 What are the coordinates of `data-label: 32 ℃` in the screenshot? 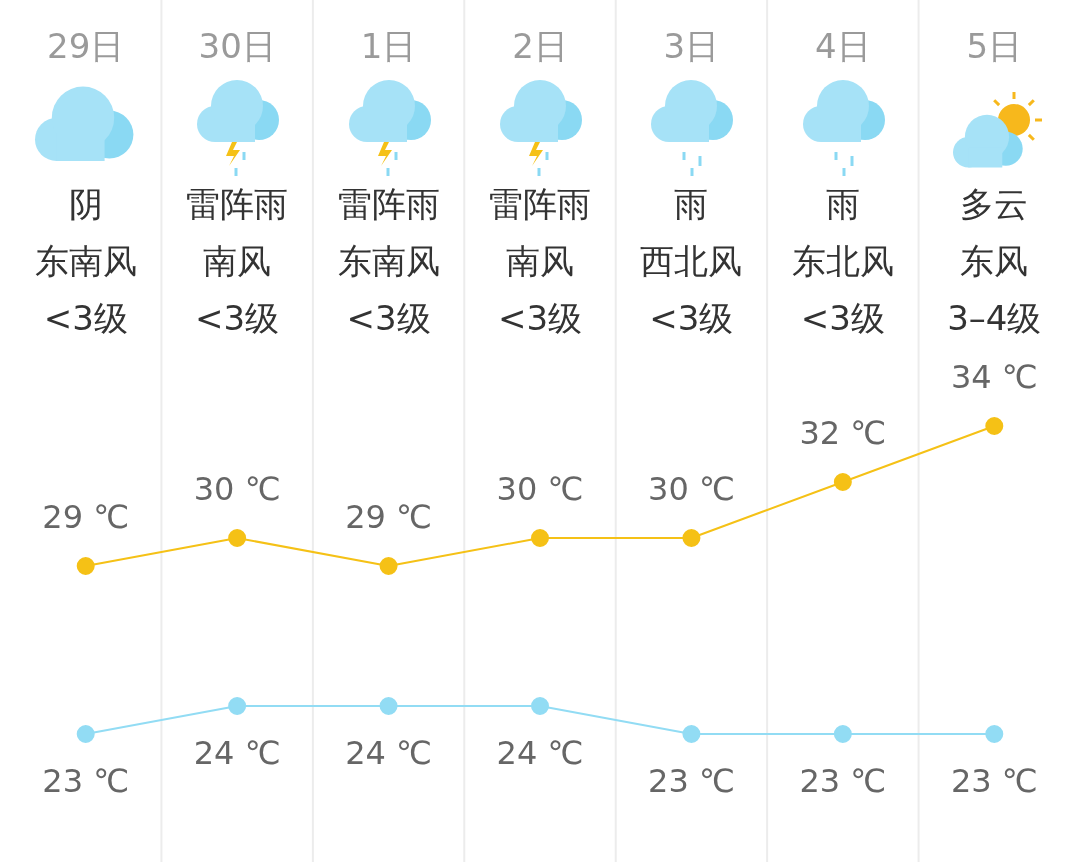 It's located at (843, 433).